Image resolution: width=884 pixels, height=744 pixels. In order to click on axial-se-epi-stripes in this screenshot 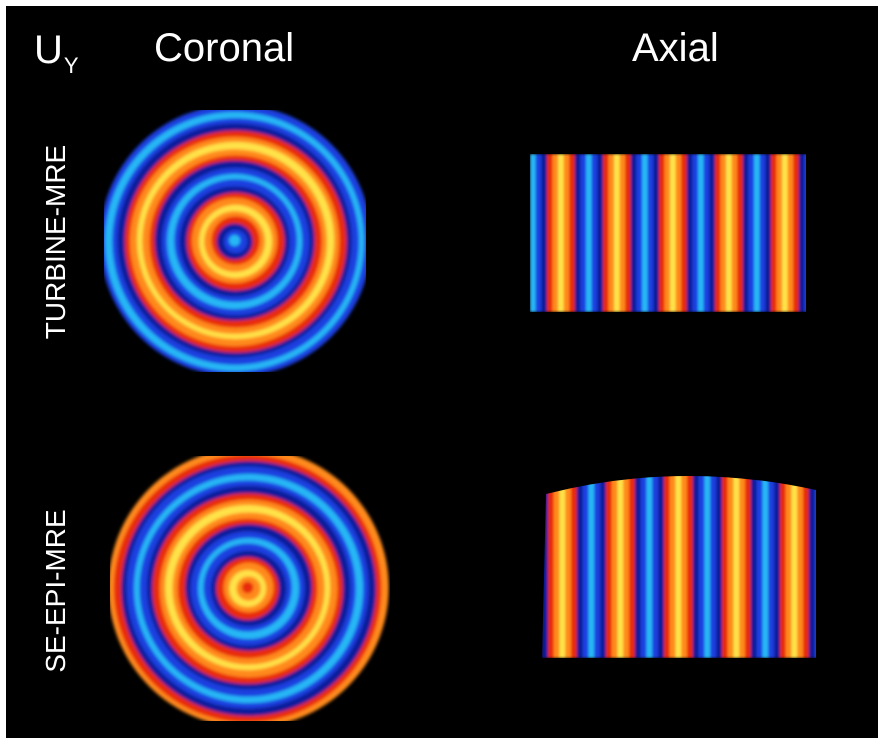, I will do `click(679, 566)`.